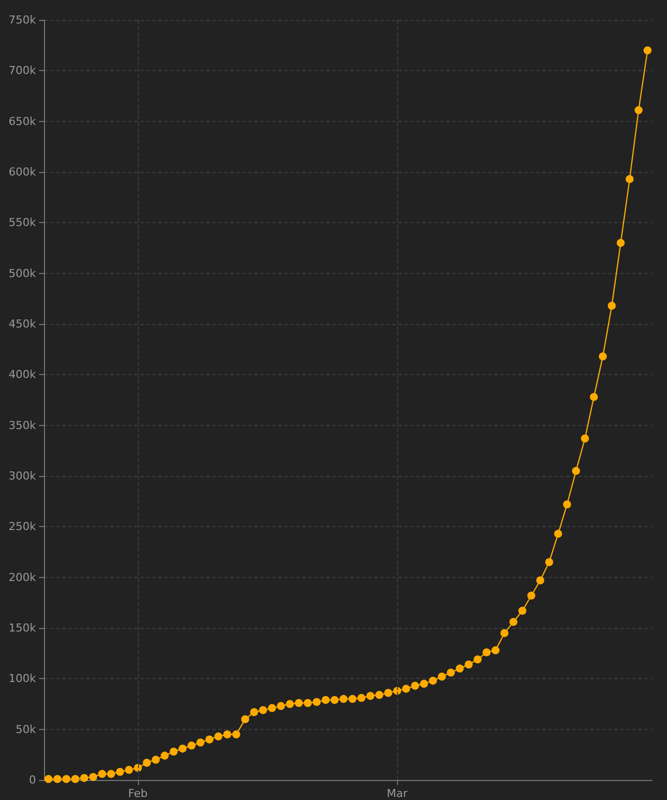 This screenshot has width=667, height=800. What do you see at coordinates (22, 679) in the screenshot?
I see `y-tick-label: 100k` at bounding box center [22, 679].